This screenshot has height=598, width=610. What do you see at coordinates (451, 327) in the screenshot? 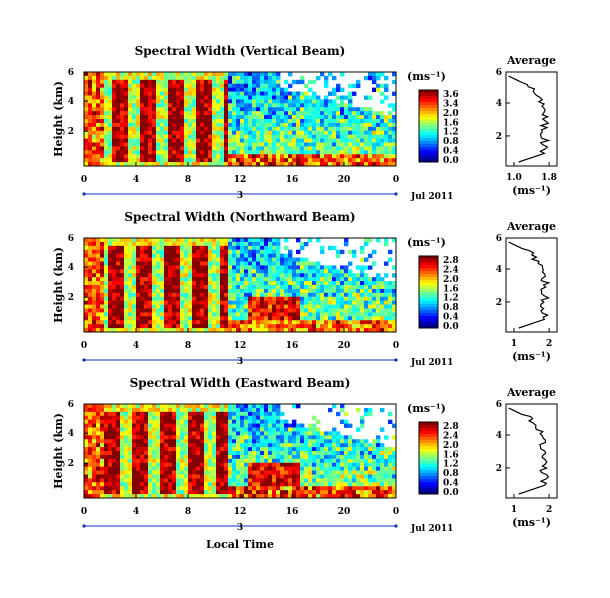
I see `colorbar-tick-label: 0.0` at bounding box center [451, 327].